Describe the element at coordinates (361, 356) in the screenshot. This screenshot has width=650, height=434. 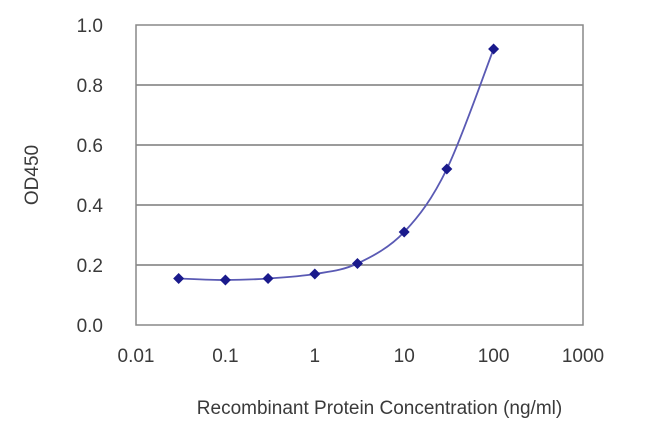
I see `x-axis-ticks: 0.01 0.1 1 10 100 1000` at that location.